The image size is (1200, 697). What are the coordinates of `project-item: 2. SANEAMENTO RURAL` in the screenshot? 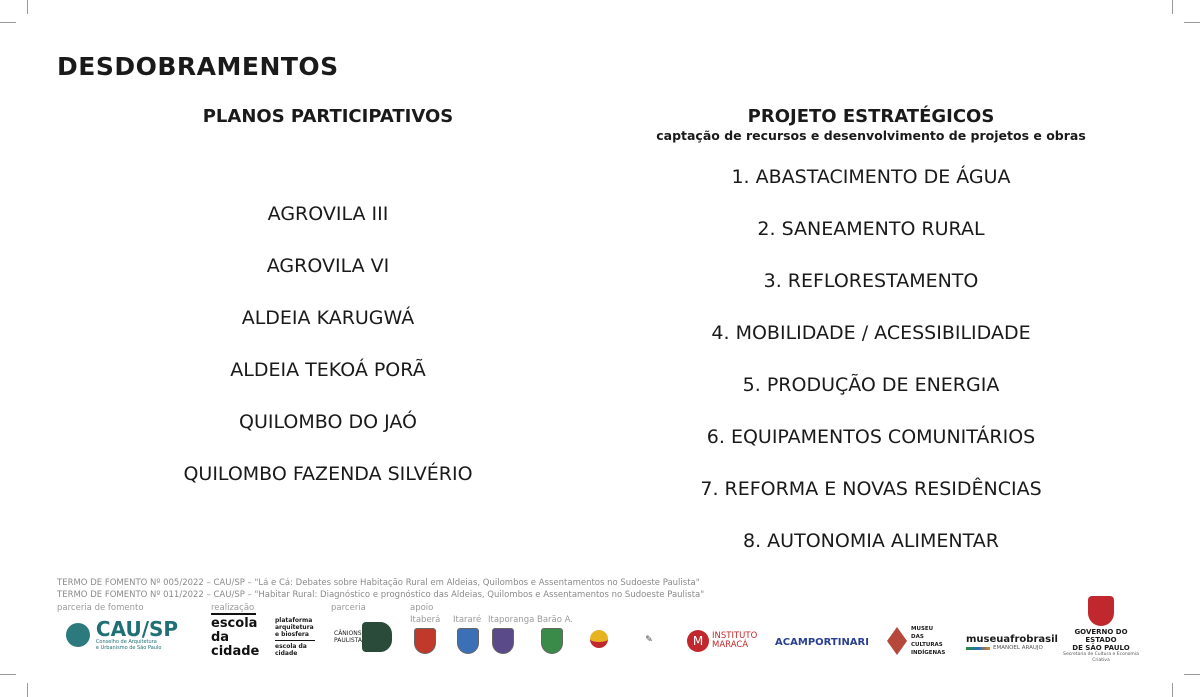 It's located at (871, 229).